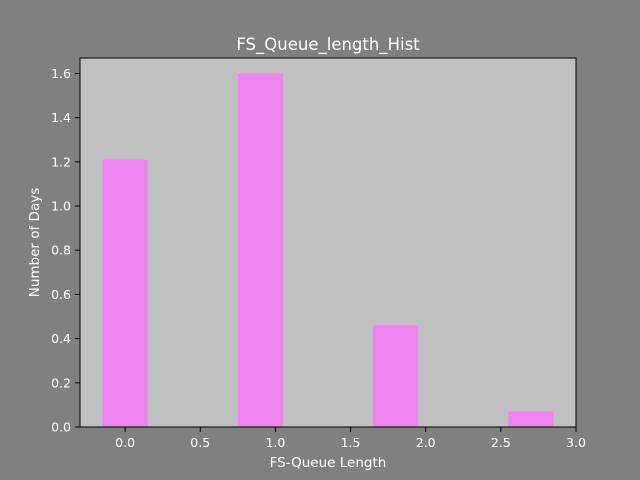 Image resolution: width=640 pixels, height=480 pixels. I want to click on x-tick-label: 1.0, so click(275, 442).